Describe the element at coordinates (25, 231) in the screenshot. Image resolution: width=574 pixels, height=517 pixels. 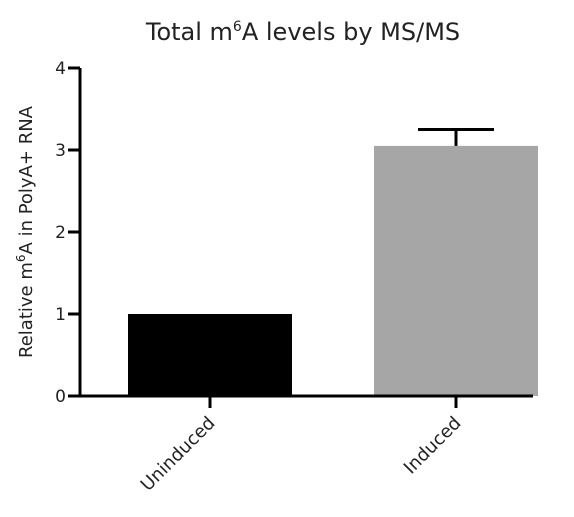
I see `y-axis-label: Relative m6A in PolyA+ RNA` at that location.